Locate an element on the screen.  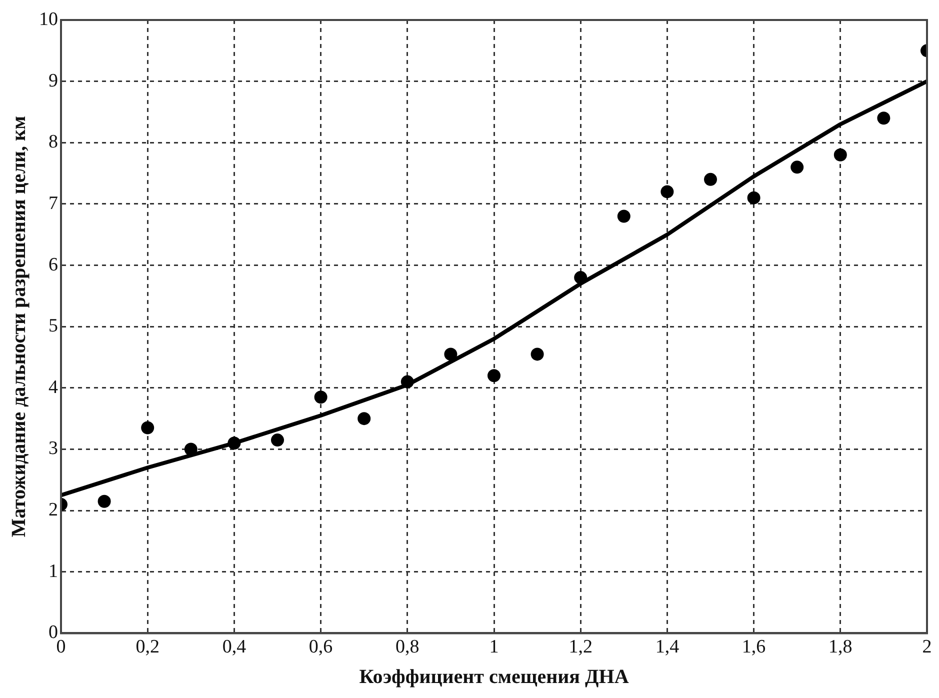
y-tick-label: 8 is located at coordinates (53, 142).